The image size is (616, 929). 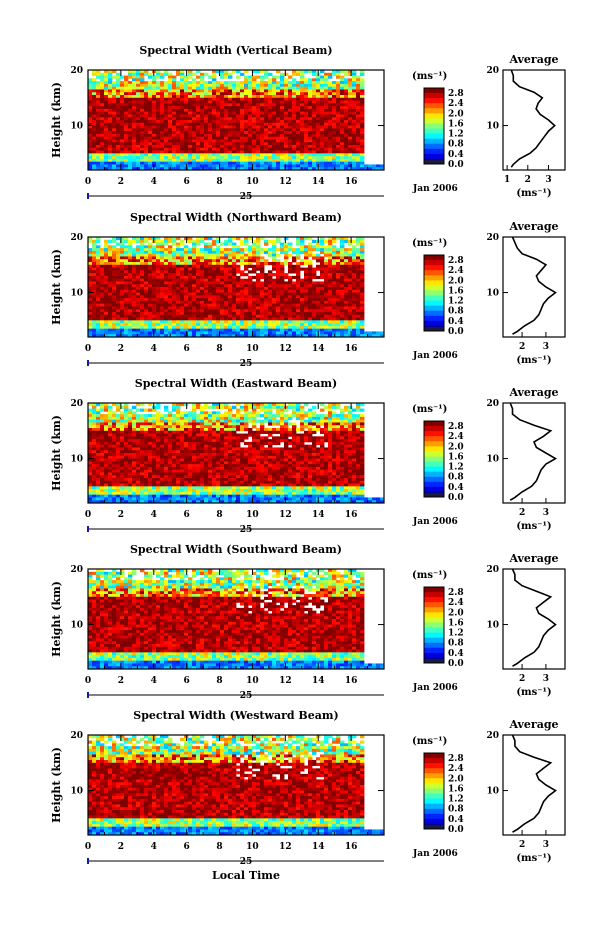 I want to click on y-tick-label: 10, so click(x=76, y=294).